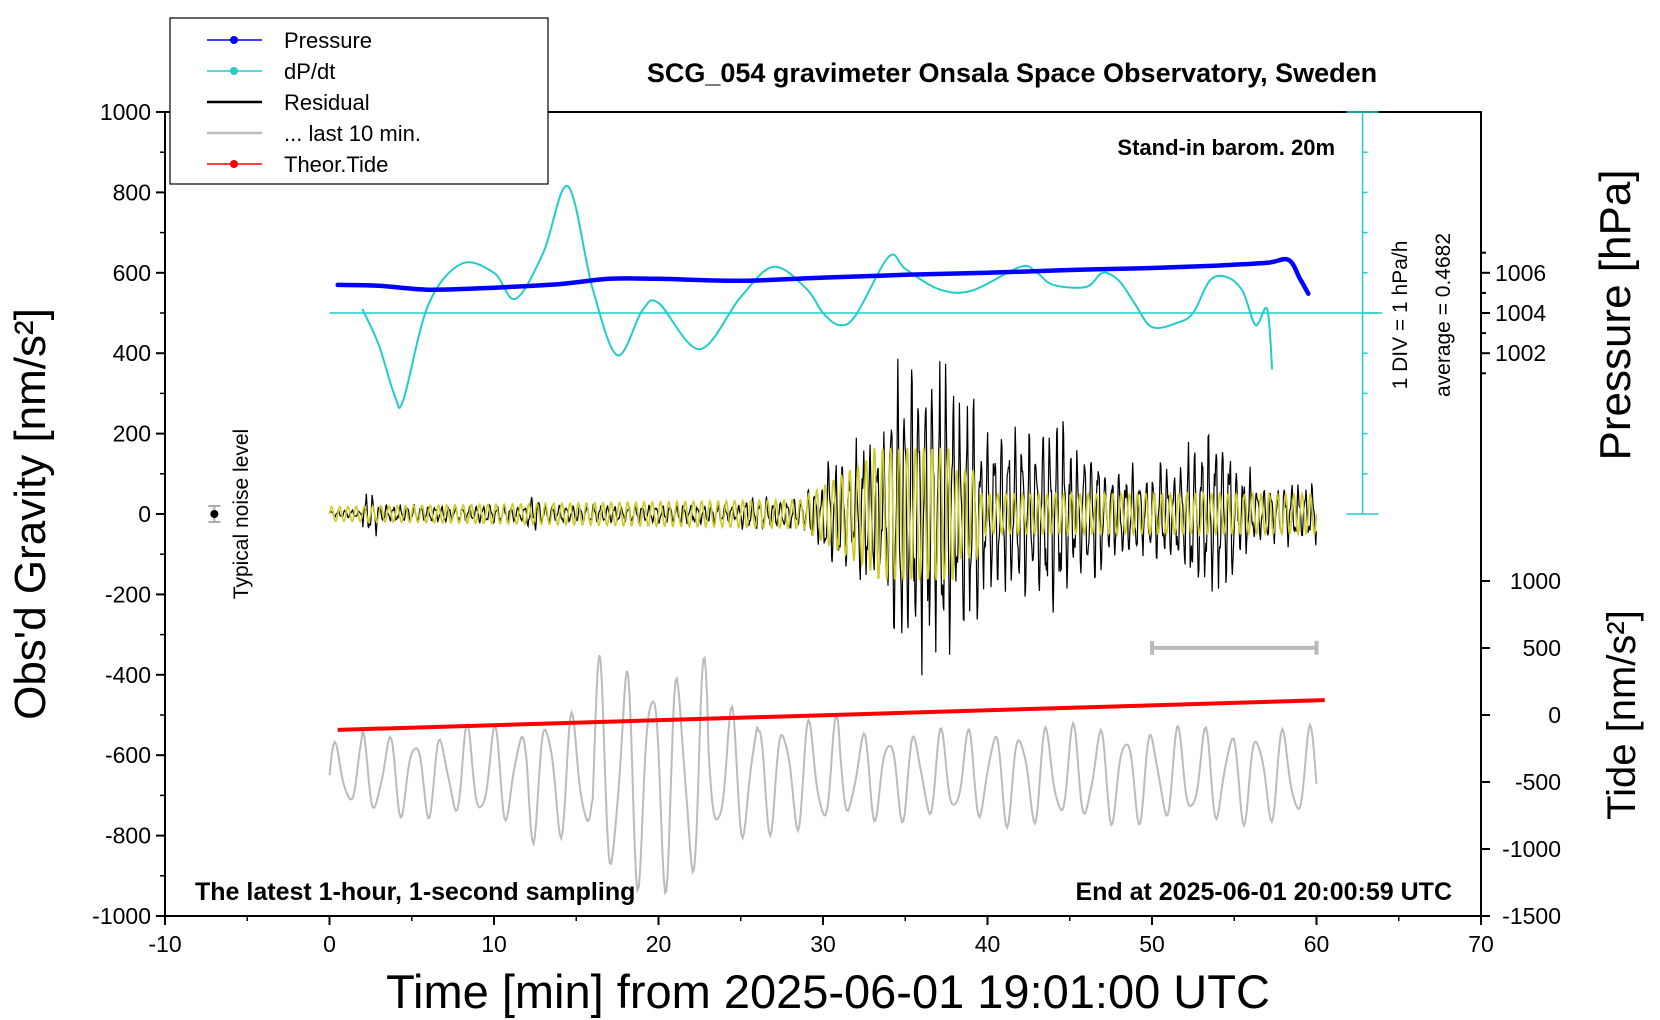 The image size is (1660, 1020). What do you see at coordinates (1520, 273) in the screenshot?
I see `pressure-tick-label: 1006` at bounding box center [1520, 273].